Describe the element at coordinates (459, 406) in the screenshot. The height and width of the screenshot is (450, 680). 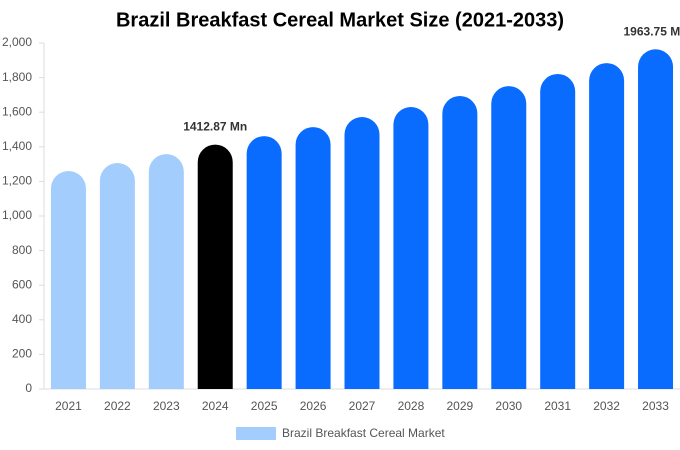
I see `x-tick-label: 2029` at that location.